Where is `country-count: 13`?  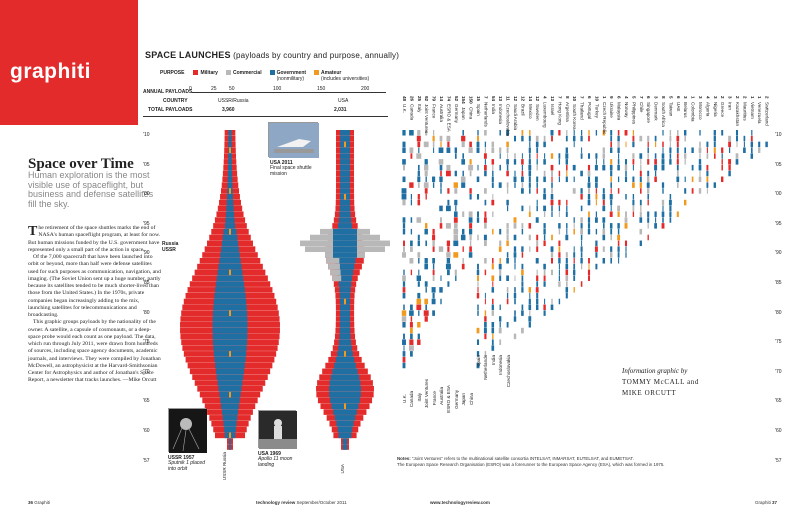
country-count: 13 is located at coordinates (552, 99).